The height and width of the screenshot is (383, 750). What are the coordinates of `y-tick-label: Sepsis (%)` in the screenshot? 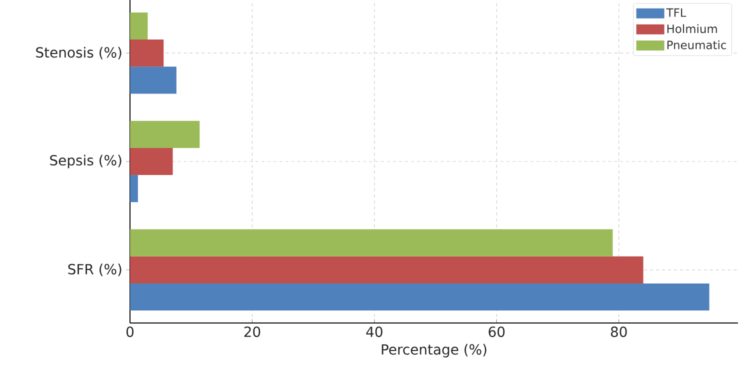 It's located at (86, 161).